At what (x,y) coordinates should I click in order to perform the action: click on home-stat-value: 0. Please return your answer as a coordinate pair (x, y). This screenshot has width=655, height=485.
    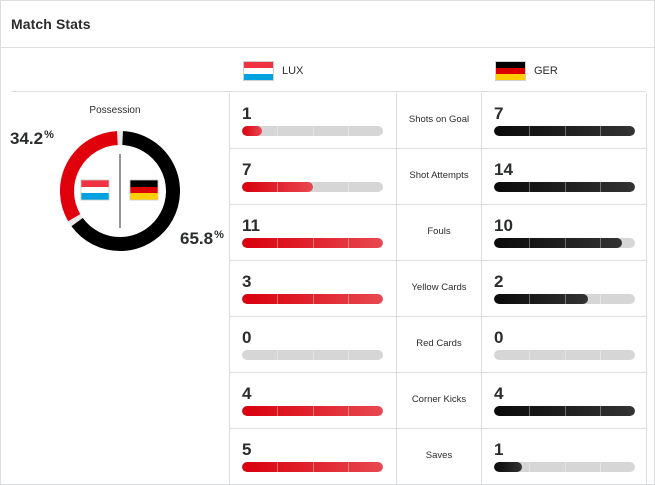
    Looking at the image, I should click on (247, 337).